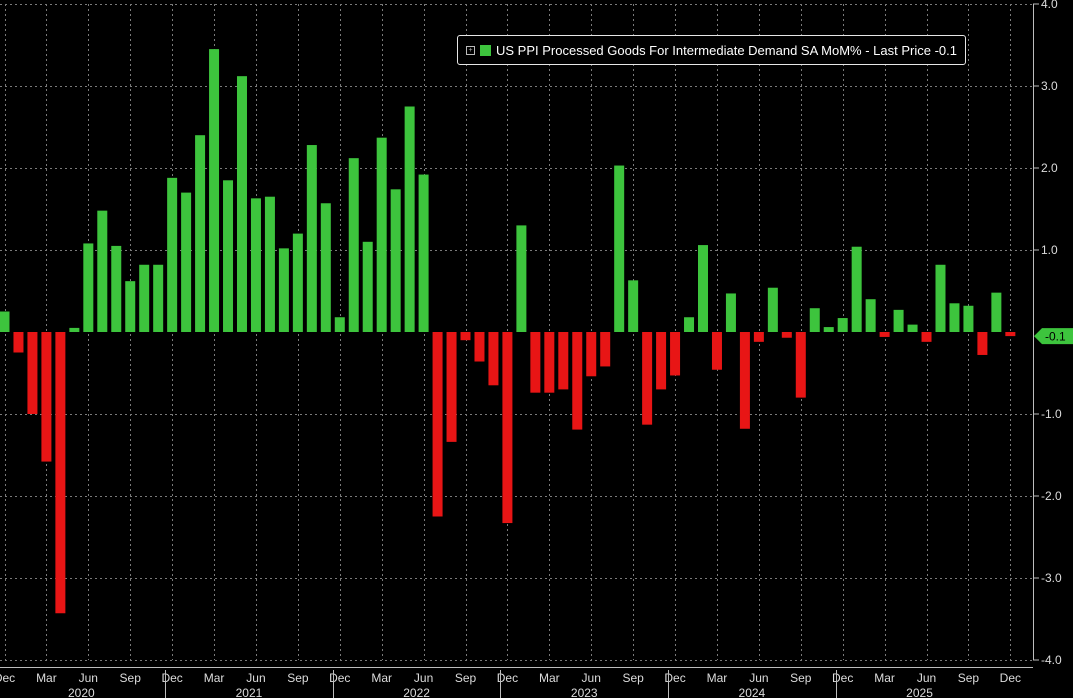 Image resolution: width=1073 pixels, height=698 pixels. Describe the element at coordinates (1049, 86) in the screenshot. I see `y-tick-label: 3.0` at that location.